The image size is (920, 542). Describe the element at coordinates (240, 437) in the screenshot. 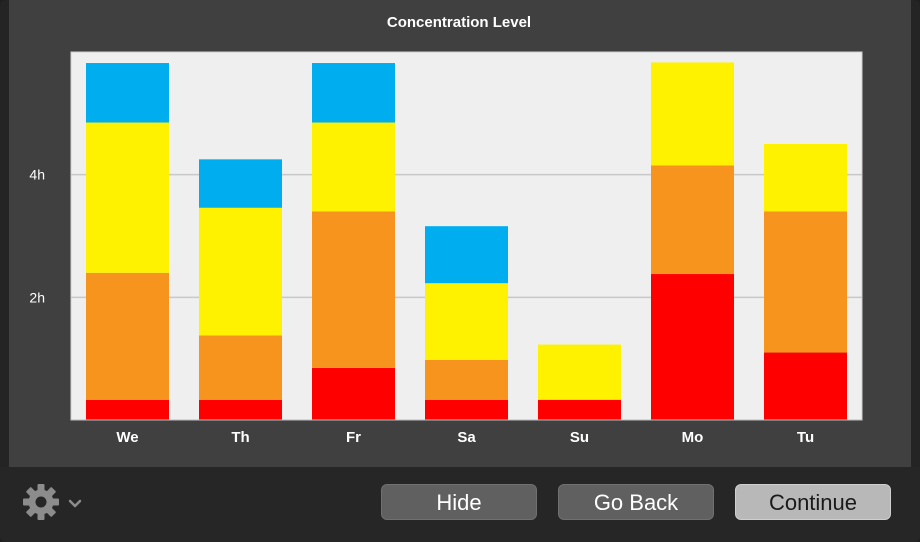

I see `x-tick-label-Th: Th` at that location.